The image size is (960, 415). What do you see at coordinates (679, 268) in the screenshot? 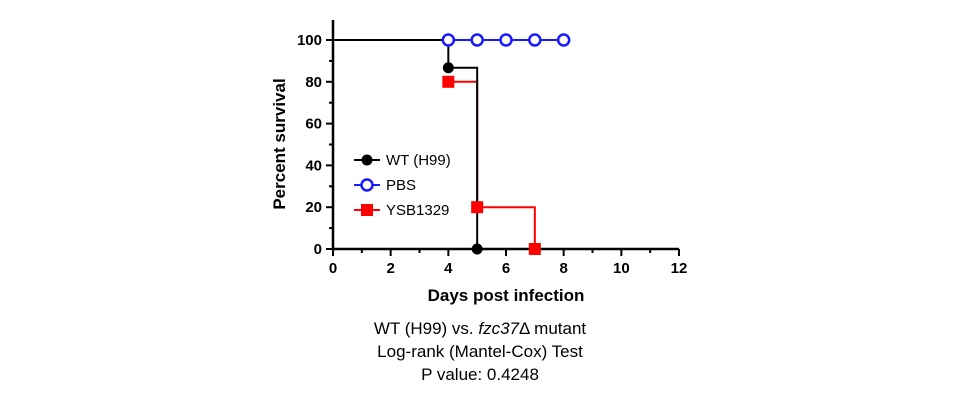
I see `x-tick-label: 12` at bounding box center [679, 268].